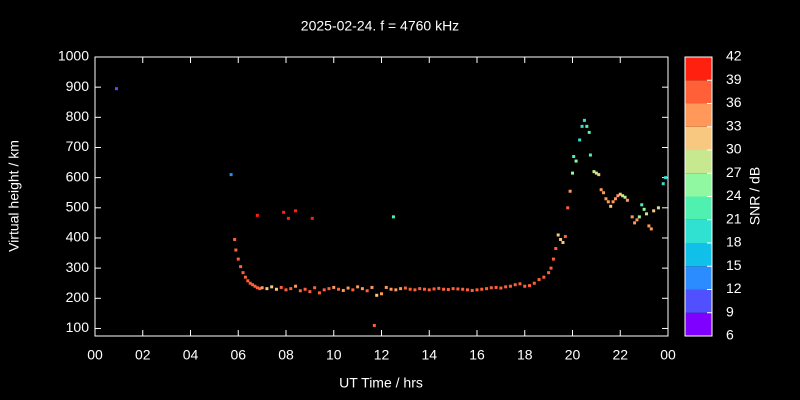  I want to click on x-tick-label: 14, so click(429, 355).